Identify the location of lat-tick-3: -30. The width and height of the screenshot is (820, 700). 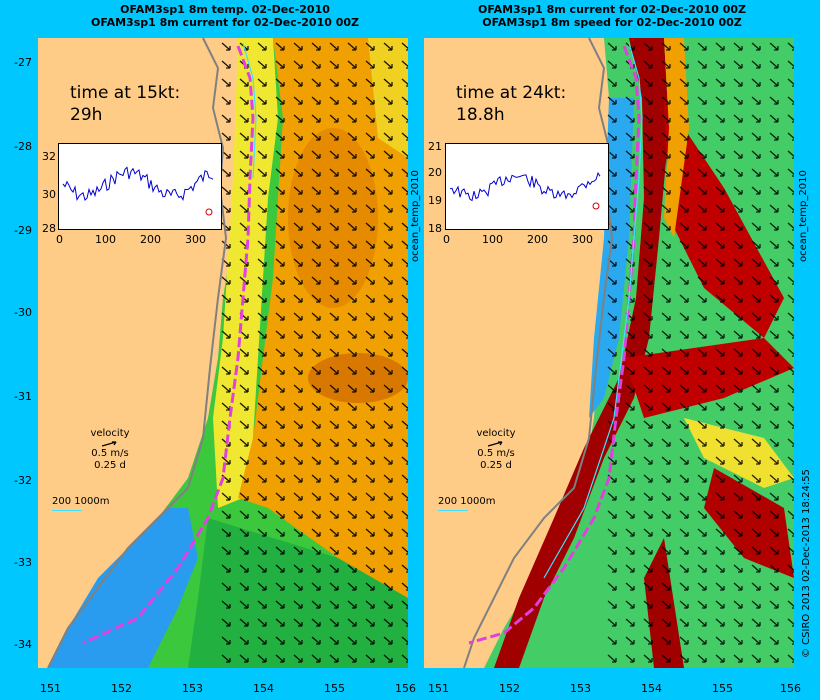
(23, 312).